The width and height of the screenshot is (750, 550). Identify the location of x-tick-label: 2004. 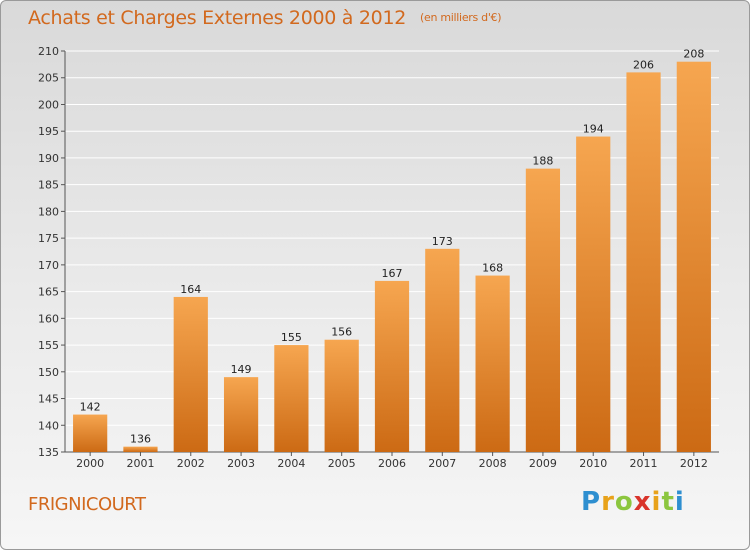
(291, 463).